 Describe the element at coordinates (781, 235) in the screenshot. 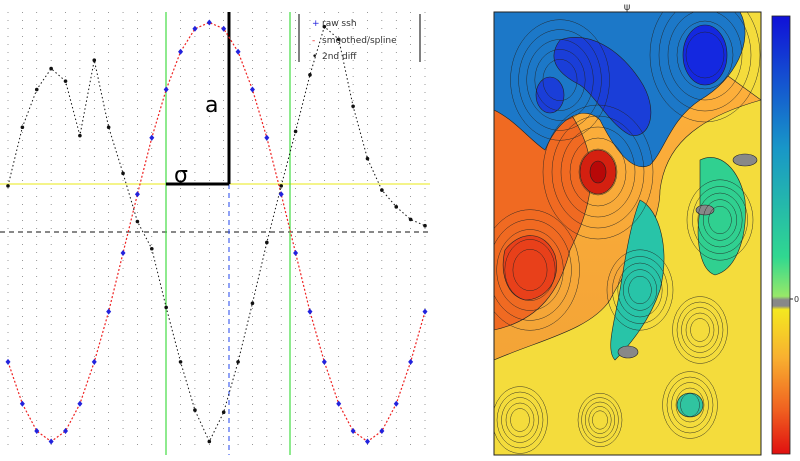

I see `colorbar` at that location.